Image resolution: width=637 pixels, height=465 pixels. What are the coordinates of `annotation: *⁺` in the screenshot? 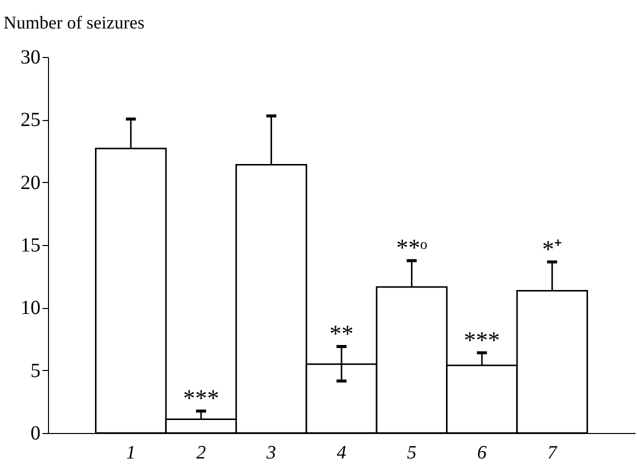 It's located at (552, 249).